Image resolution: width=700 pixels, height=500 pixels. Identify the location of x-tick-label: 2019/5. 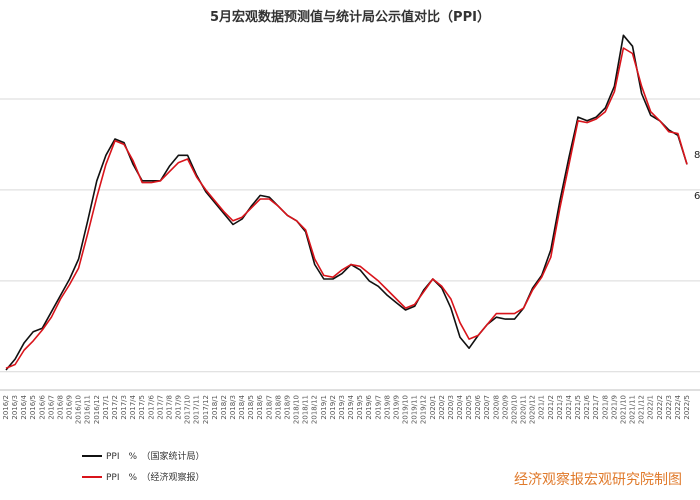
(360, 407).